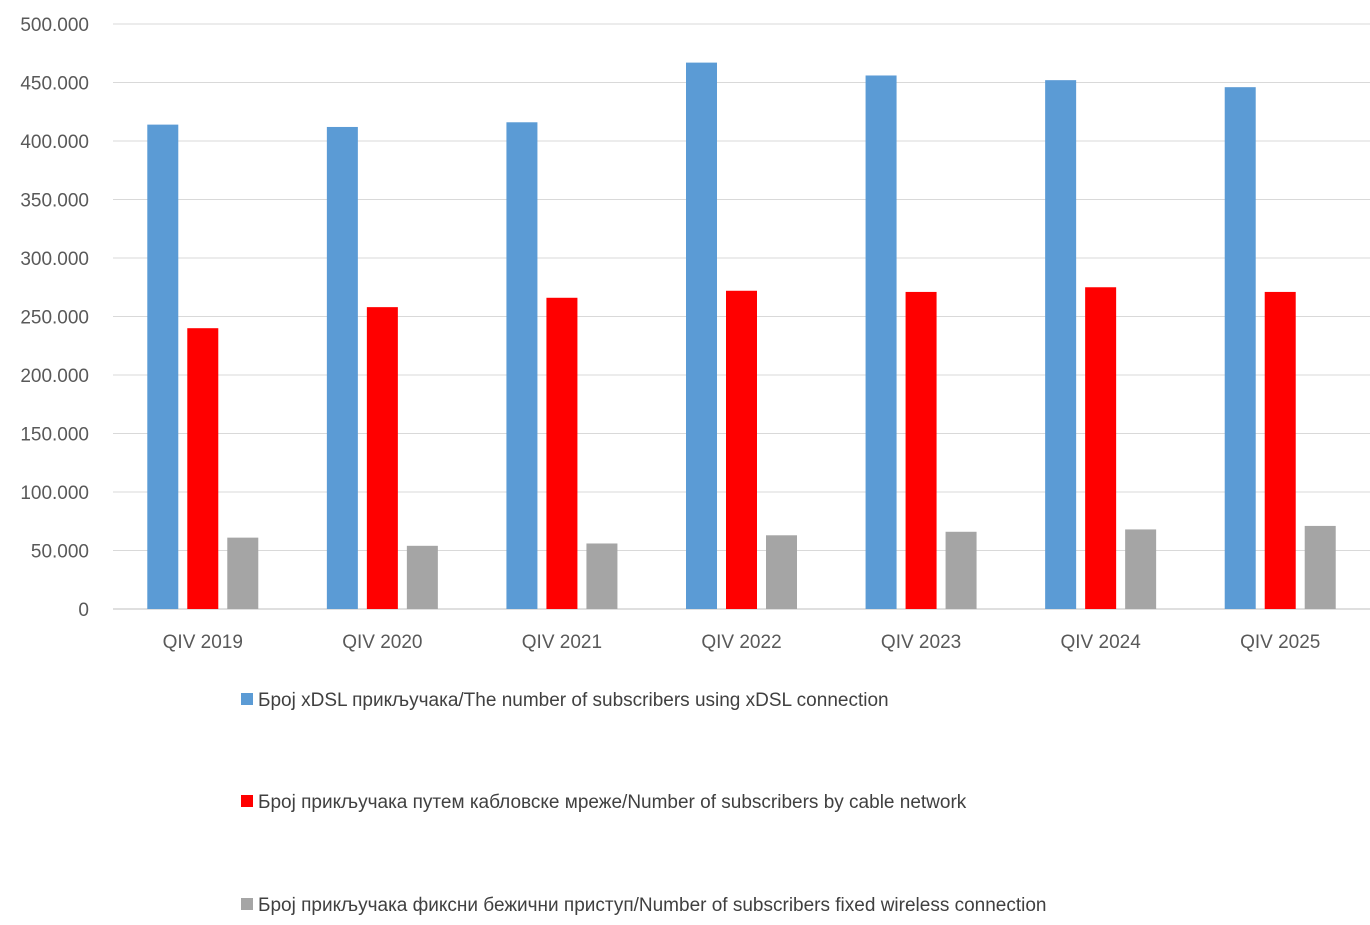 This screenshot has height=925, width=1370. What do you see at coordinates (921, 642) in the screenshot?
I see `x-tick-label: QIV 2023` at bounding box center [921, 642].